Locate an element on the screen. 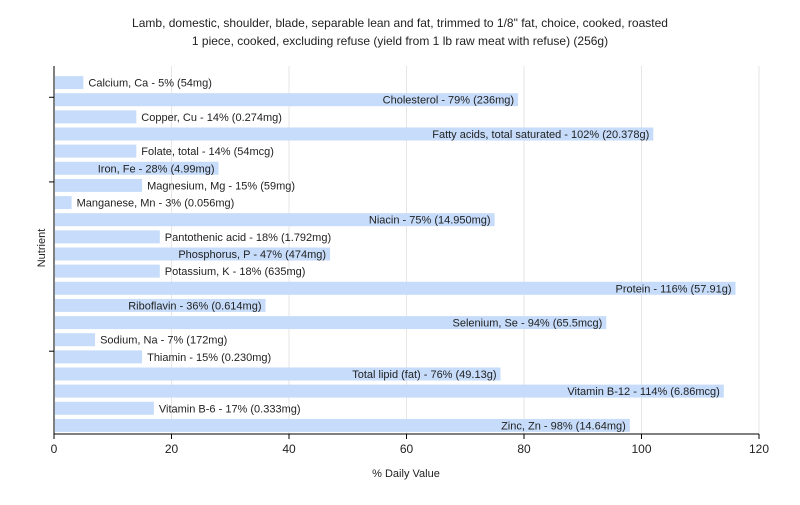 This screenshot has width=800, height=505. bar-label: Zinc, Zn - 98% (14.64mg) is located at coordinates (563, 426).